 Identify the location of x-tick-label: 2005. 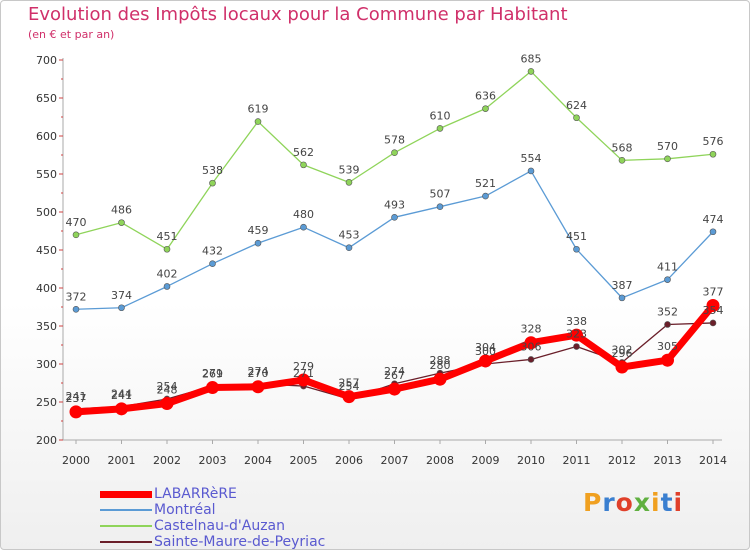
(304, 460).